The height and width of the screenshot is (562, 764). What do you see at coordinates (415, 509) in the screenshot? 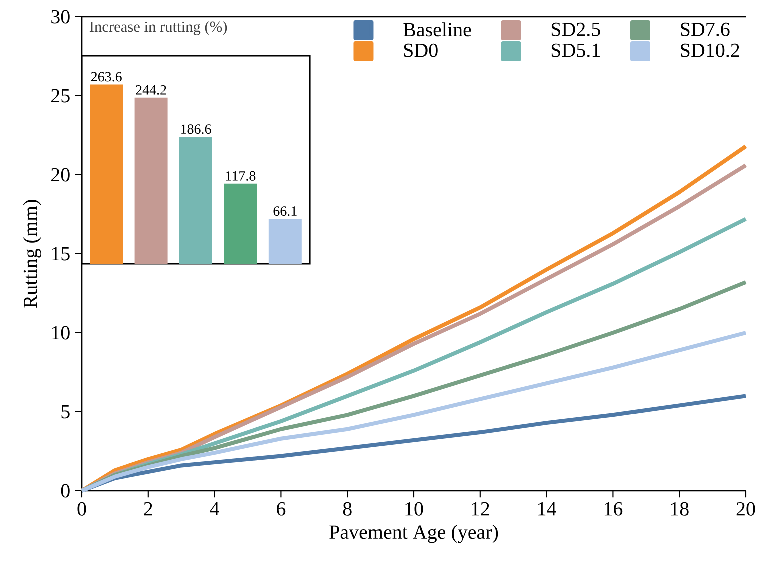
I see `x-tick-label: 10` at bounding box center [415, 509].